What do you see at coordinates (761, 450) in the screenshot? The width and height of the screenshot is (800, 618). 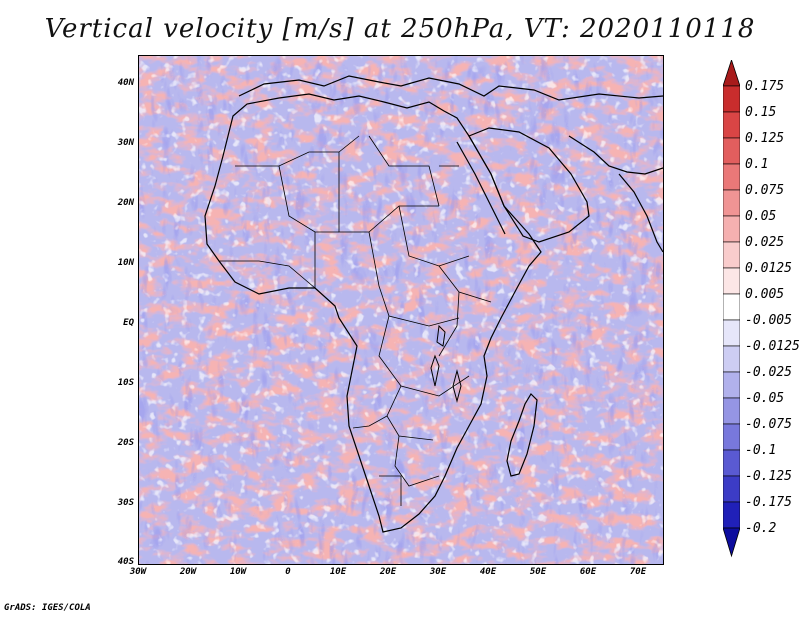 I see `colorbar-label-neg-0-1: -0.1` at bounding box center [761, 450].